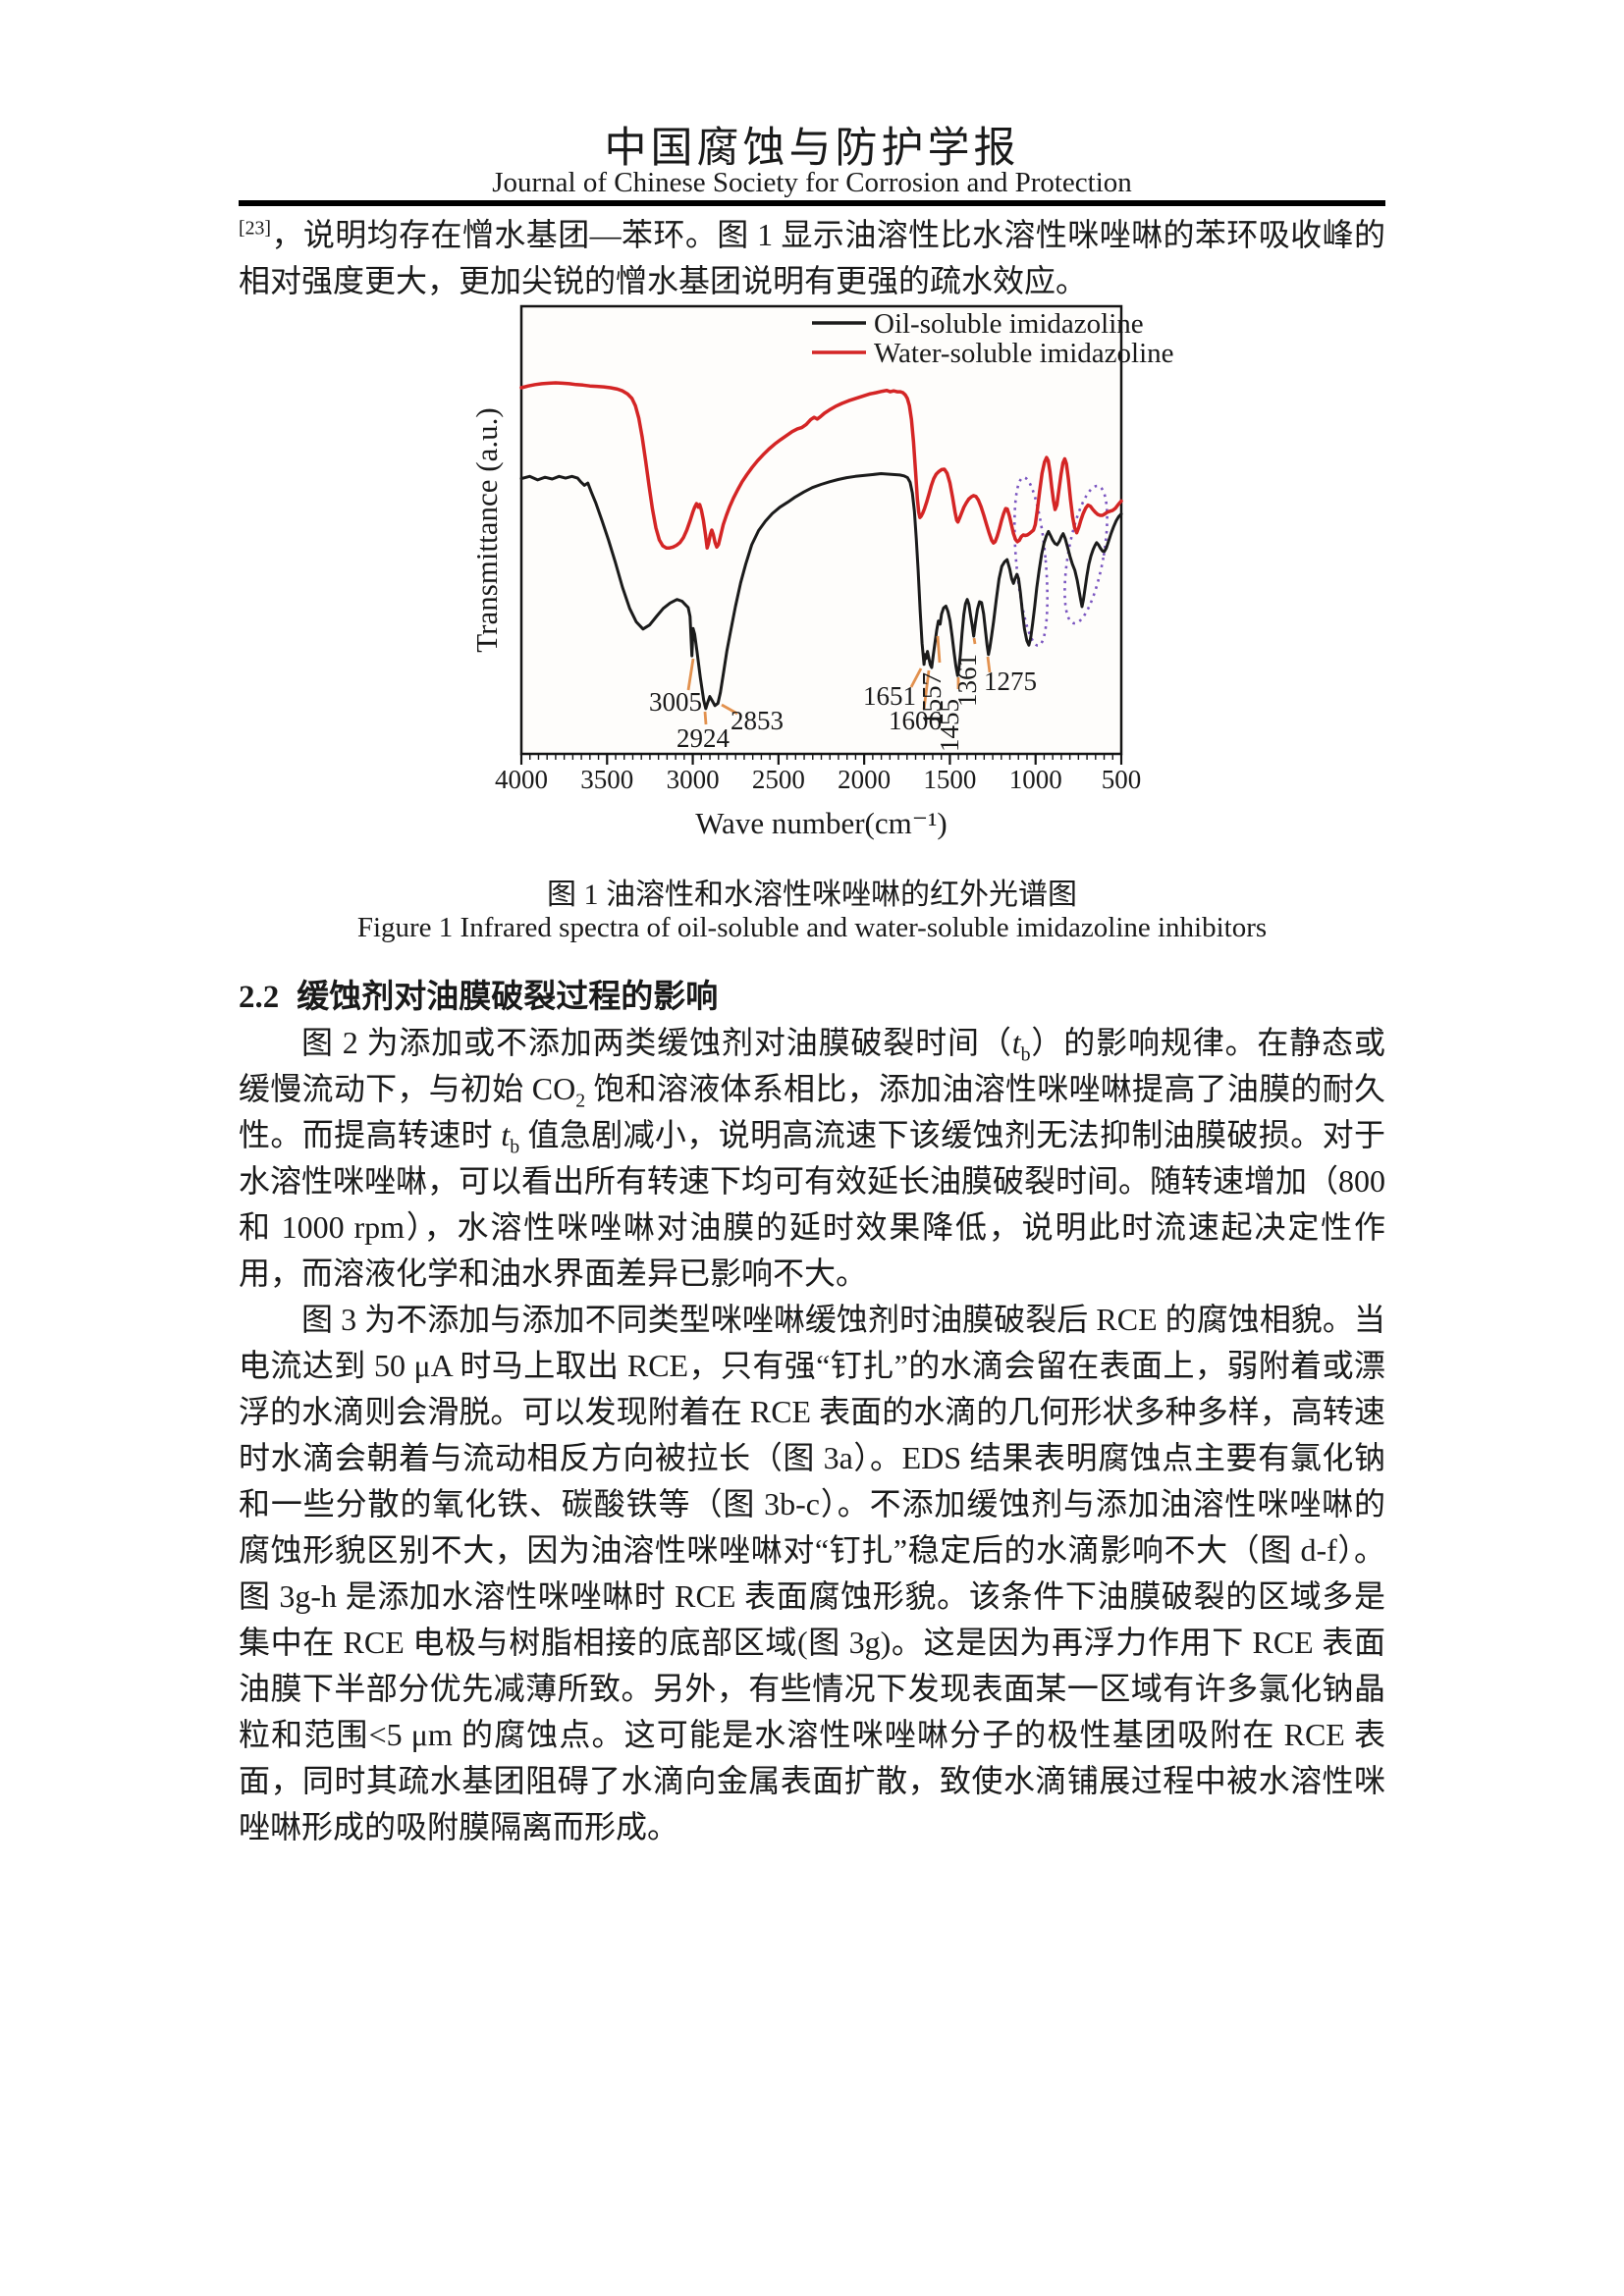  I want to click on x-tick-label: 1000, so click(1035, 779).